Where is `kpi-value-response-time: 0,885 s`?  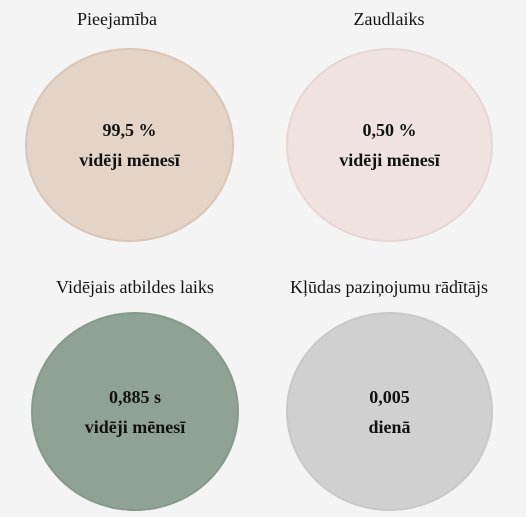
kpi-value-response-time: 0,885 s is located at coordinates (134, 396).